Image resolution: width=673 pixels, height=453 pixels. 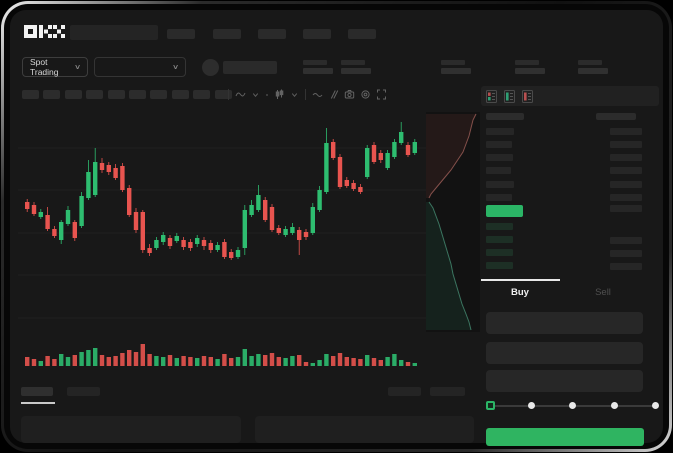 I want to click on tab-buy-label: Buy, so click(x=520, y=292).